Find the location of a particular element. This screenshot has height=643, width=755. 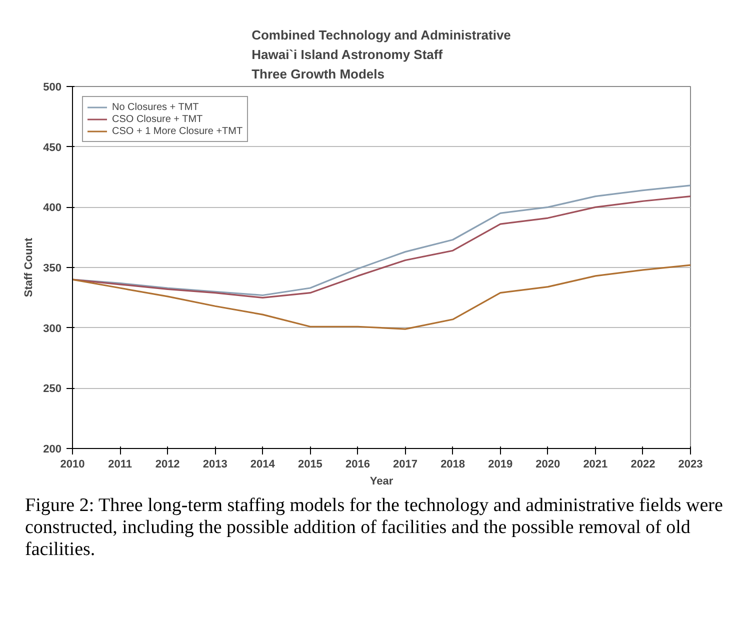

x-tick-label: 2022 is located at coordinates (643, 464).